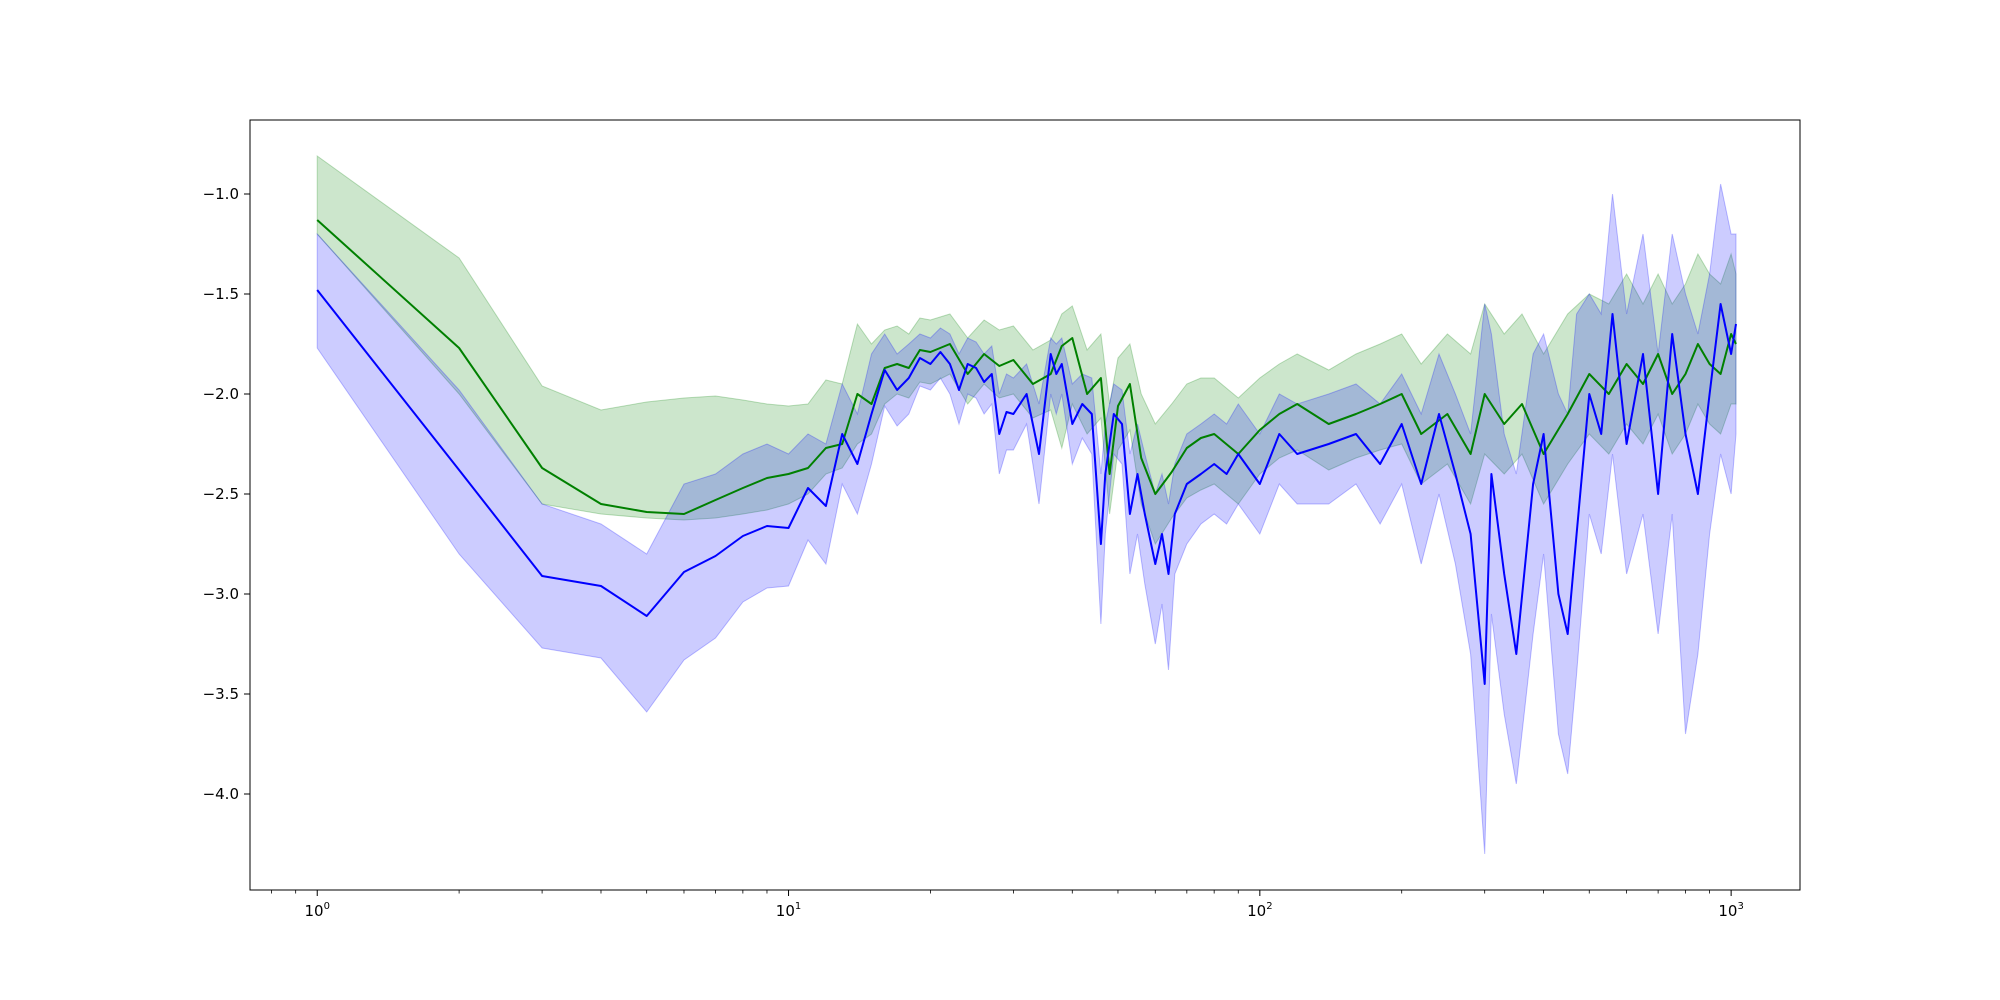 The image size is (2000, 1000). Describe the element at coordinates (221, 394) in the screenshot. I see `y-tick-label: −2.0` at that location.